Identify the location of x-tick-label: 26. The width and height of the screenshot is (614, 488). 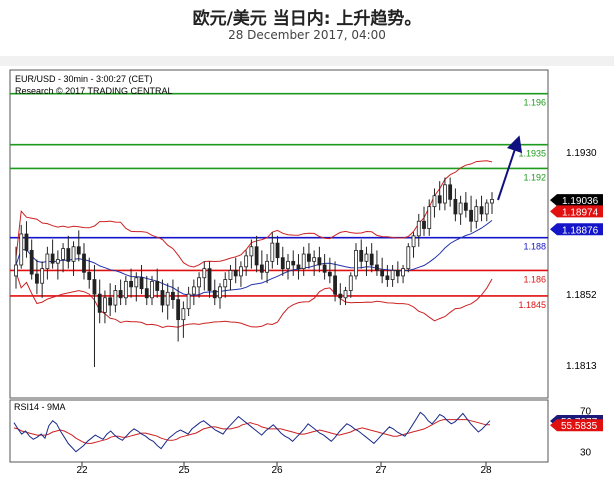
(277, 470).